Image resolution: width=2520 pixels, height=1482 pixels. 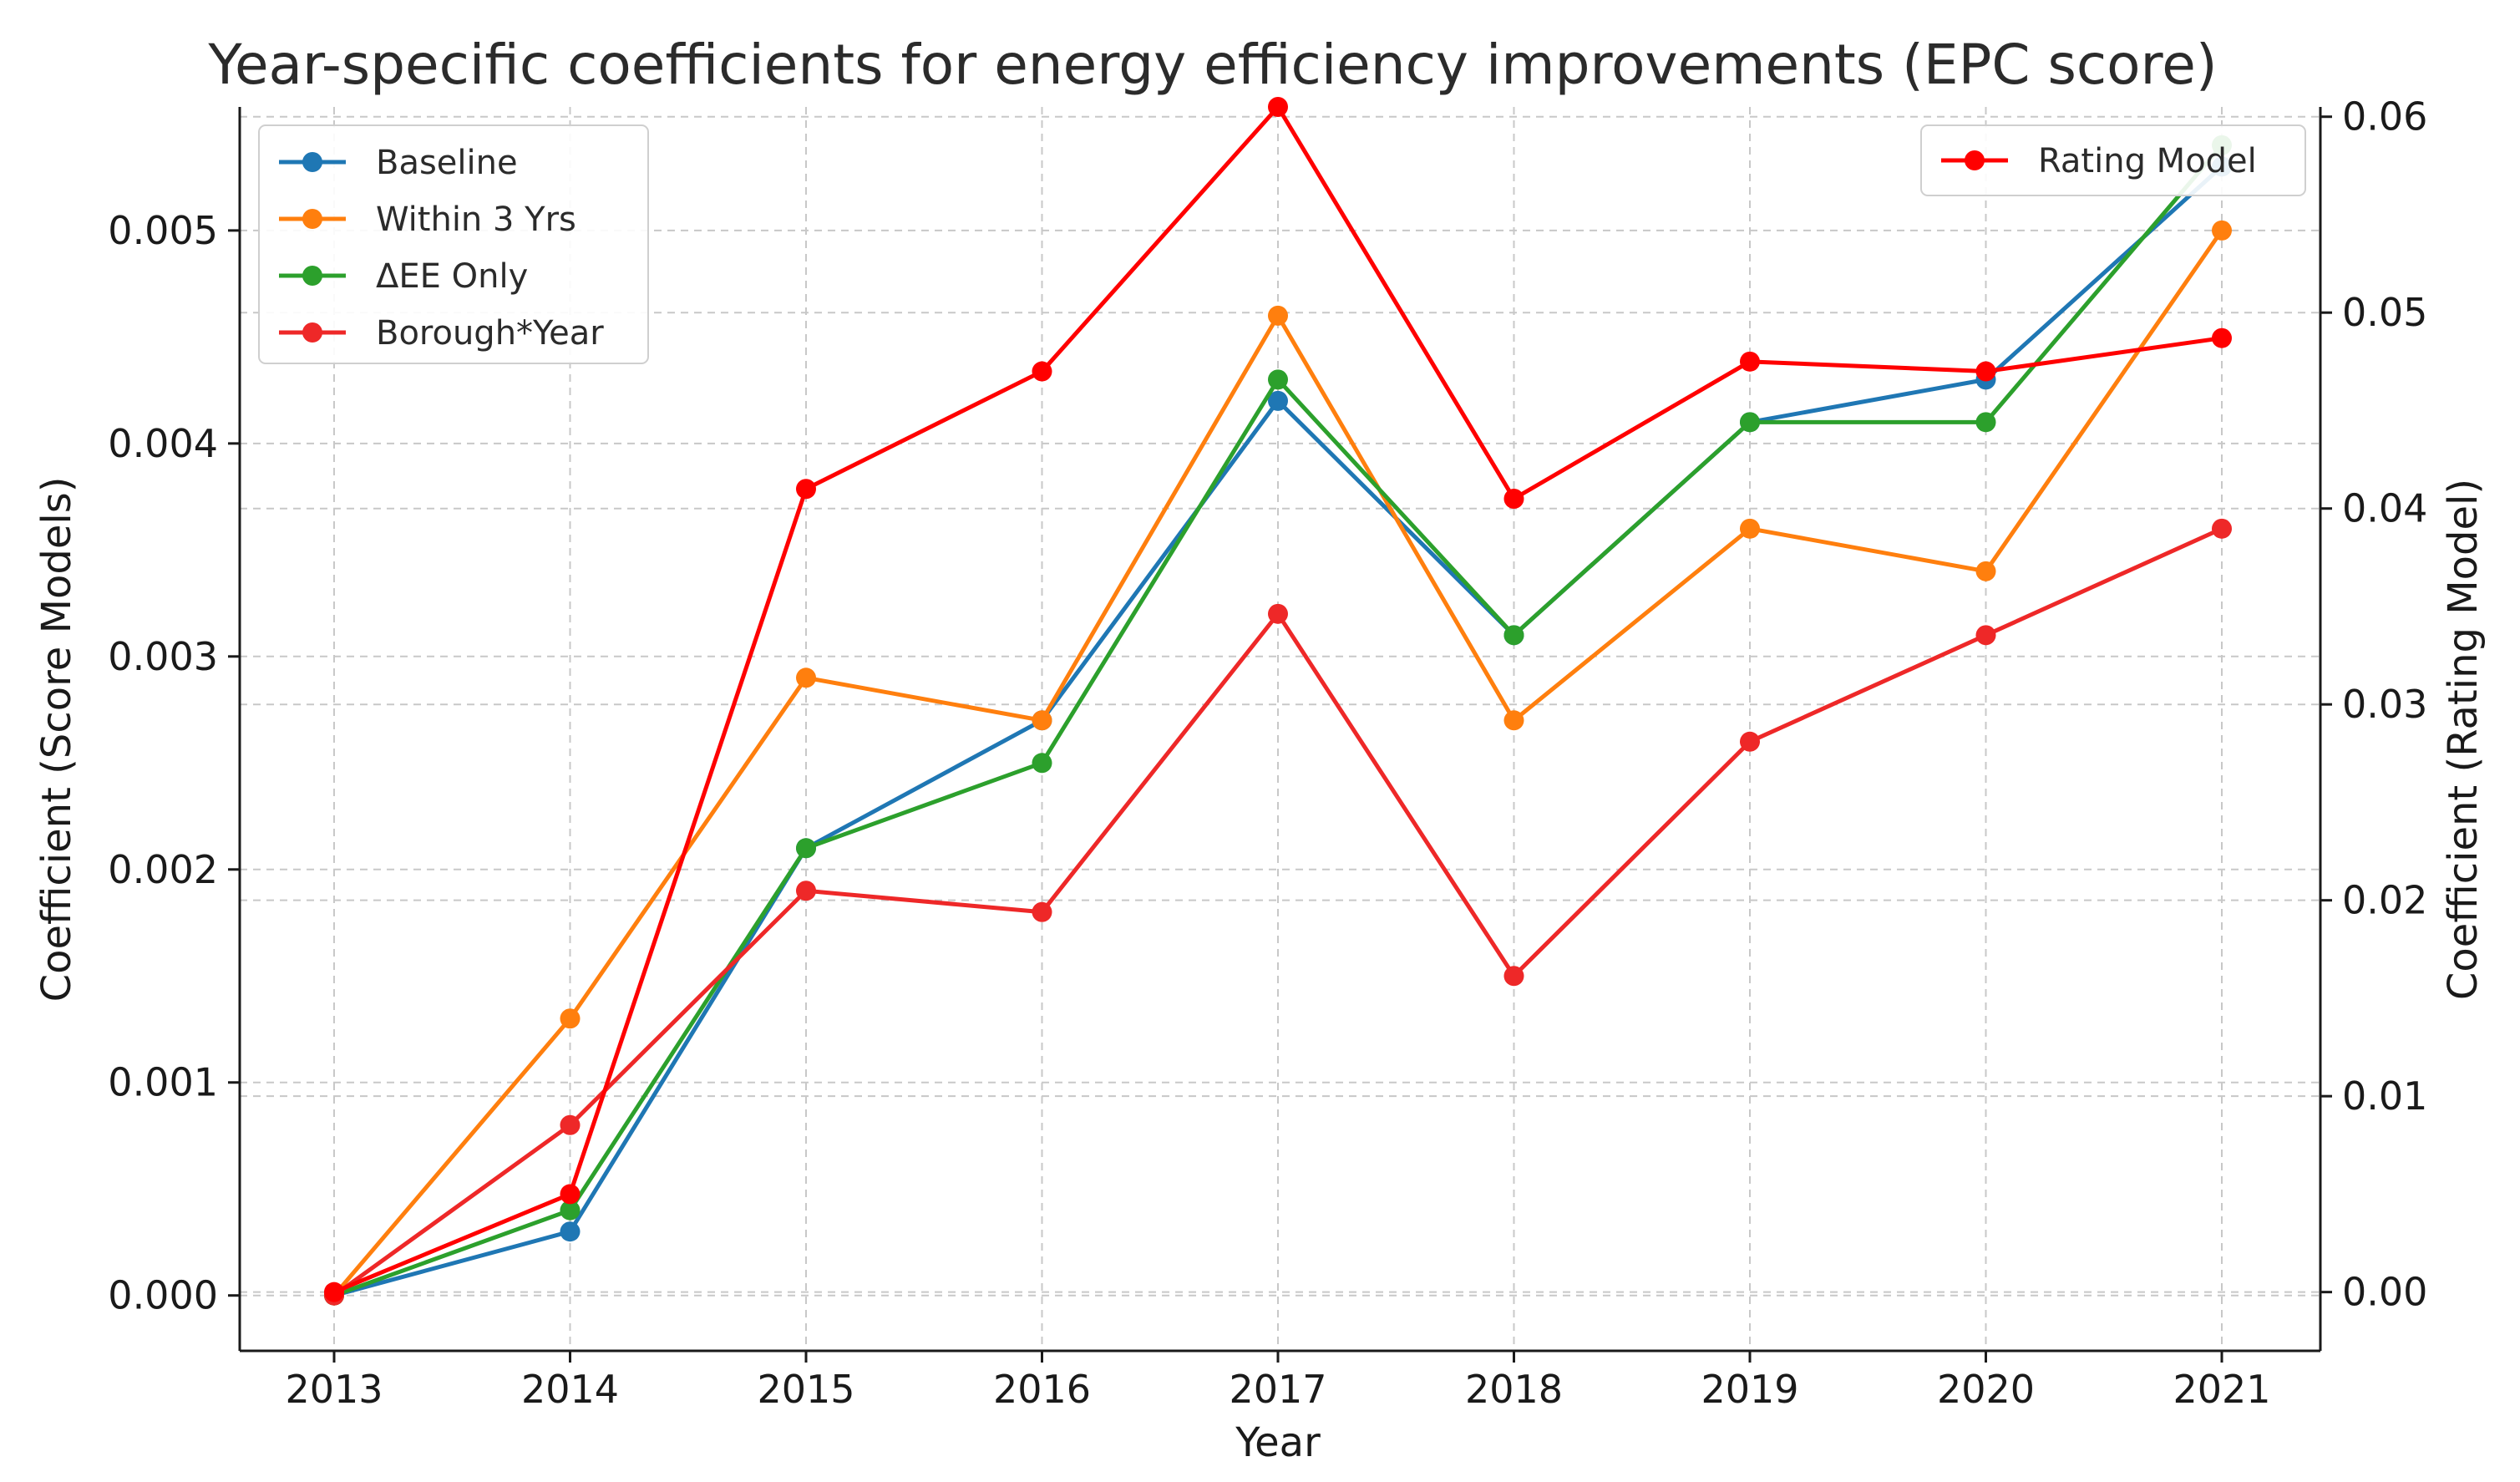 I want to click on x-tick-label: 2020, so click(x=1986, y=1389).